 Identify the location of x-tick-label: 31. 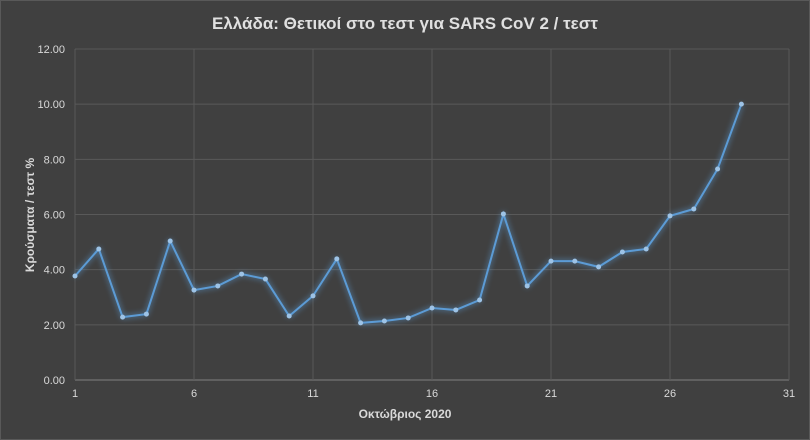
(789, 394).